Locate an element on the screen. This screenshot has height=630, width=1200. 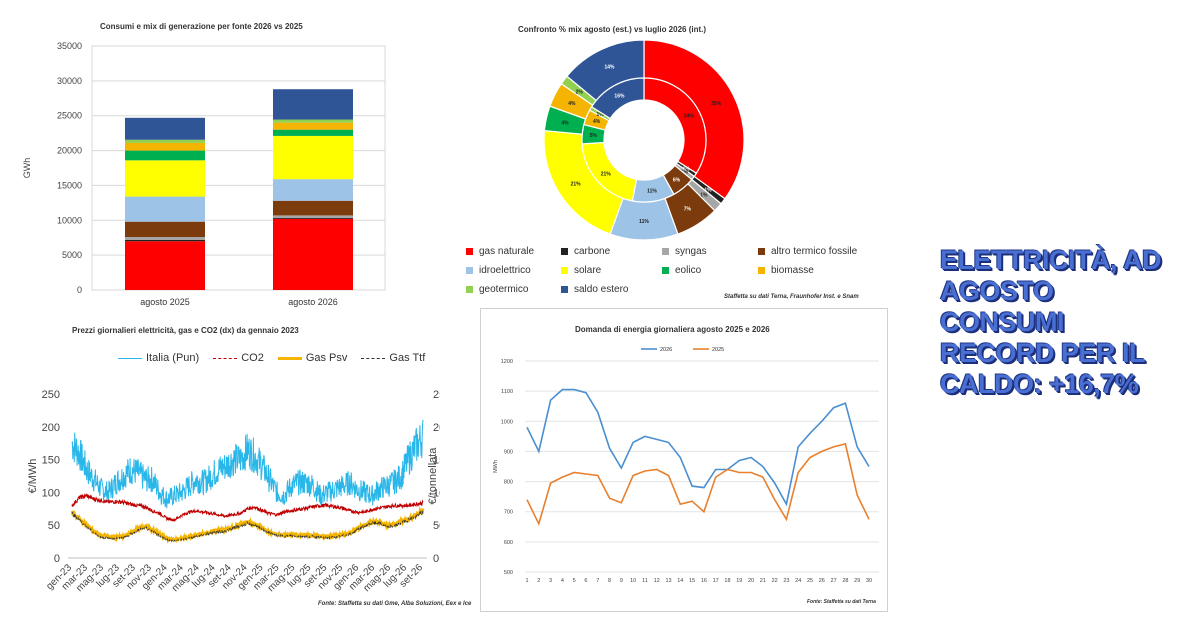
legend-label: carbone is located at coordinates (592, 251).